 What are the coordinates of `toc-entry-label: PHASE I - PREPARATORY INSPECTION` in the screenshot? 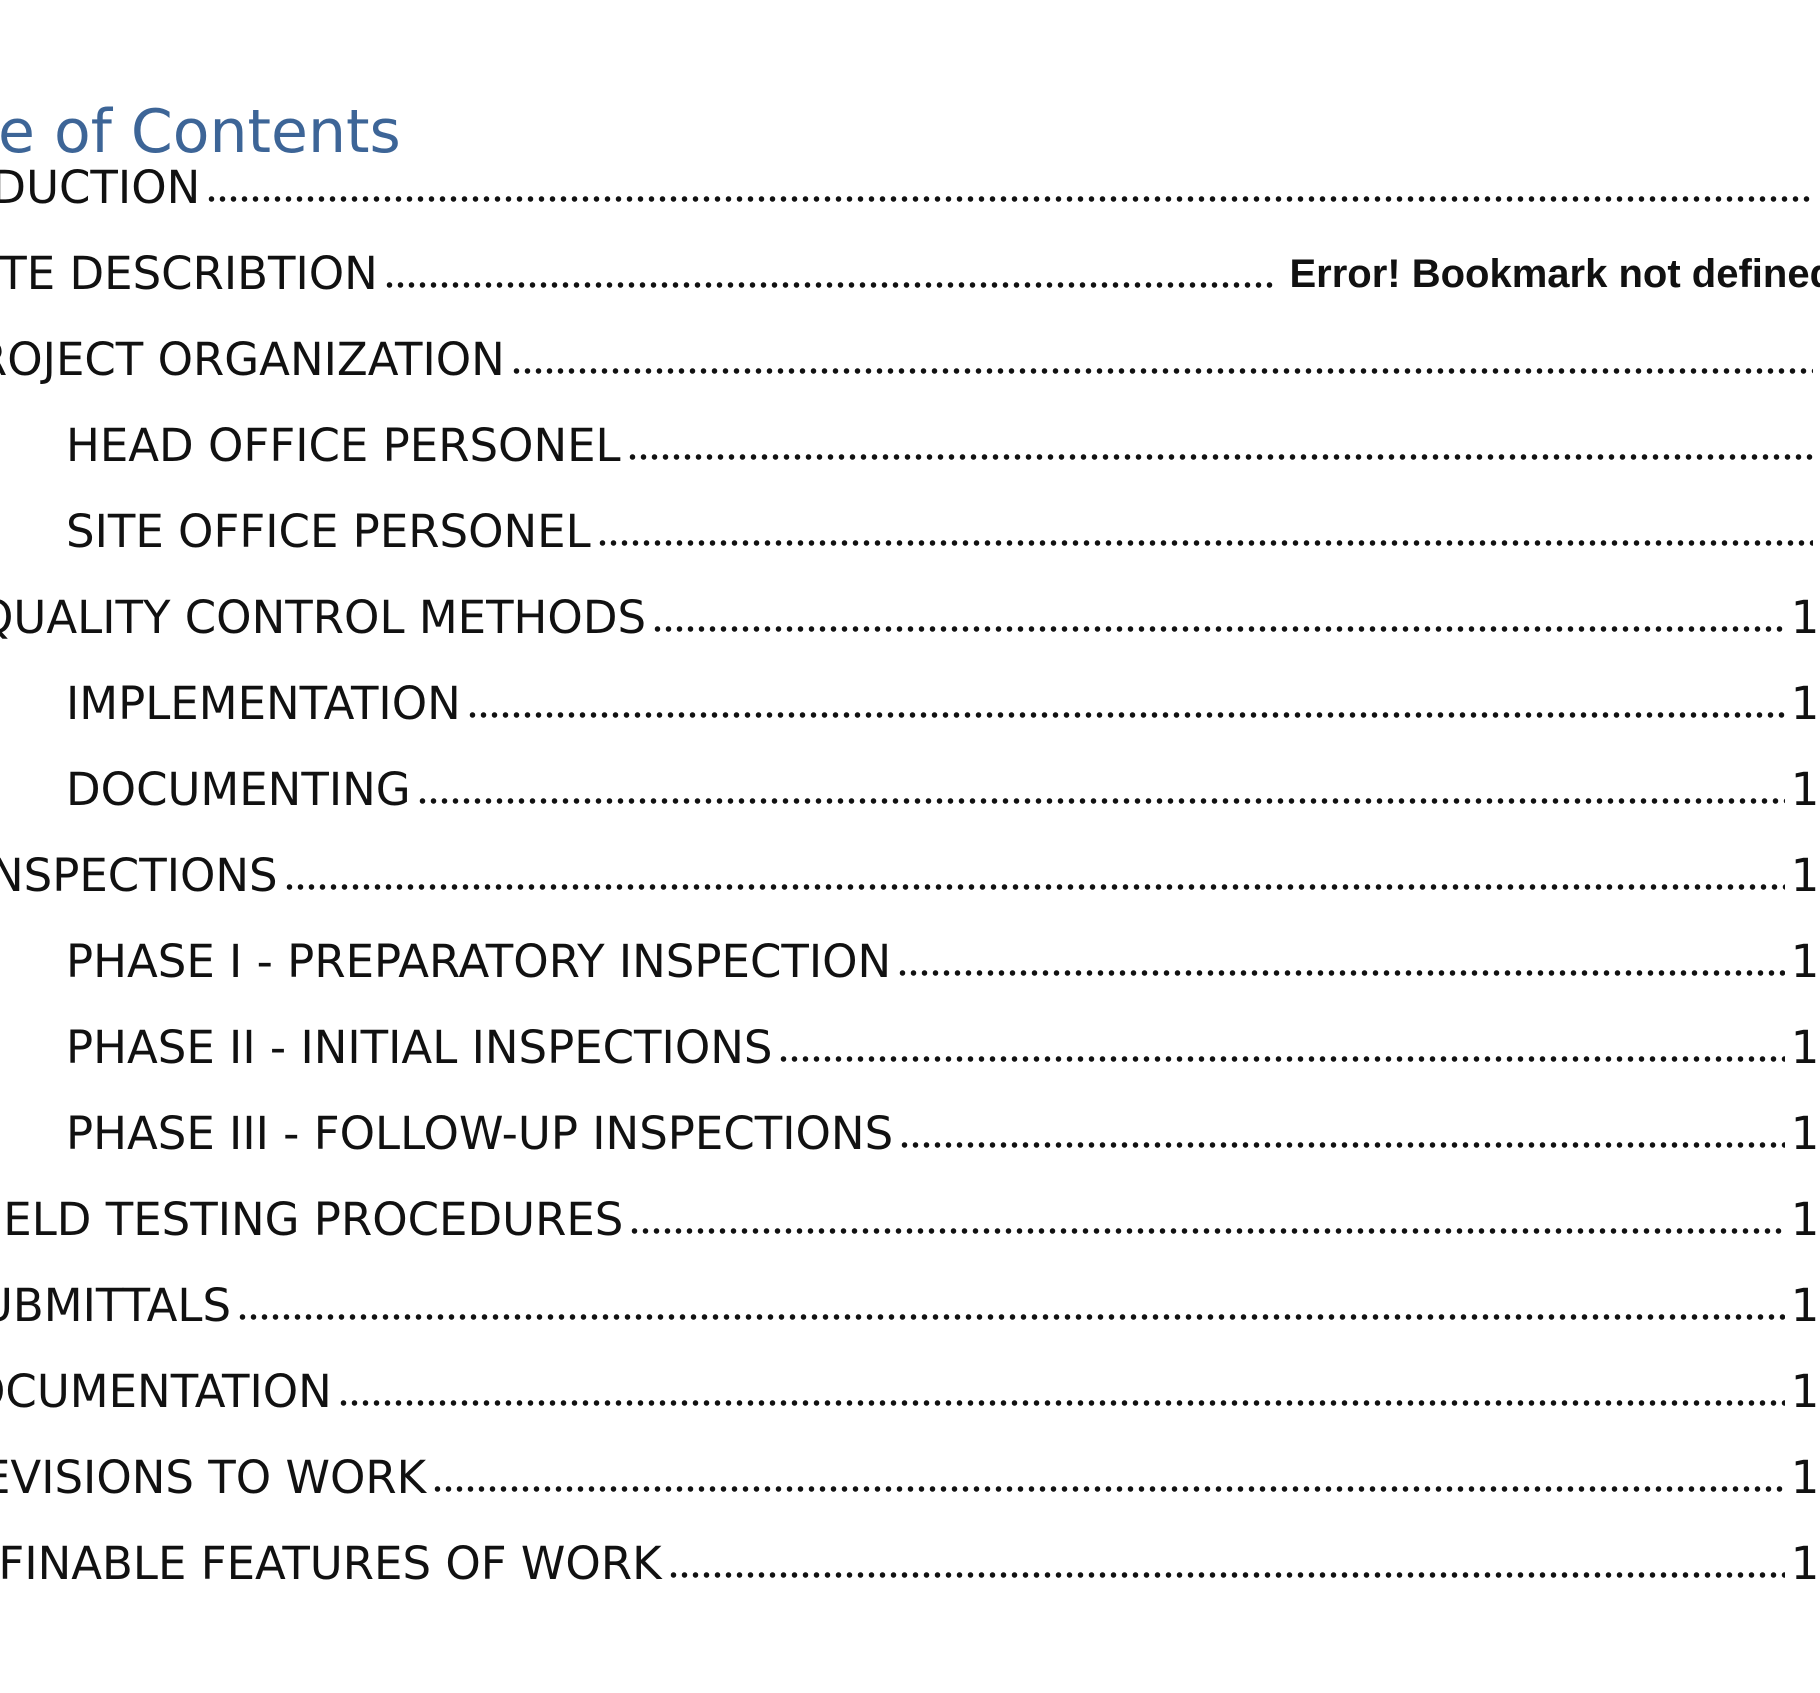 It's located at (479, 961).